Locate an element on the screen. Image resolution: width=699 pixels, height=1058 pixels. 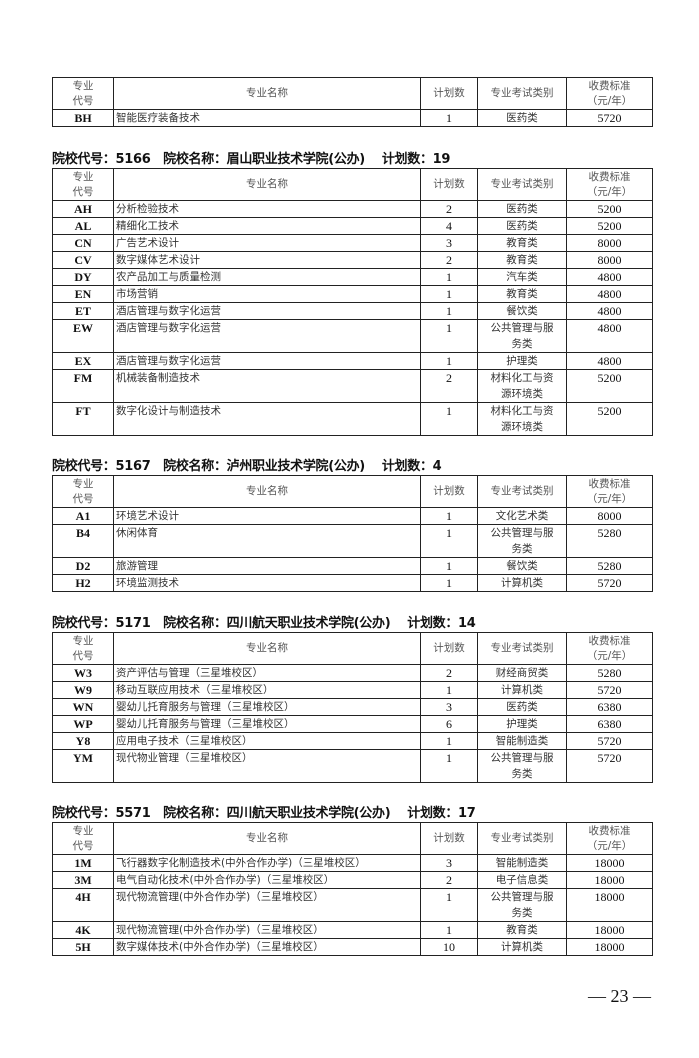
cell-code: A1 is located at coordinates (83, 516).